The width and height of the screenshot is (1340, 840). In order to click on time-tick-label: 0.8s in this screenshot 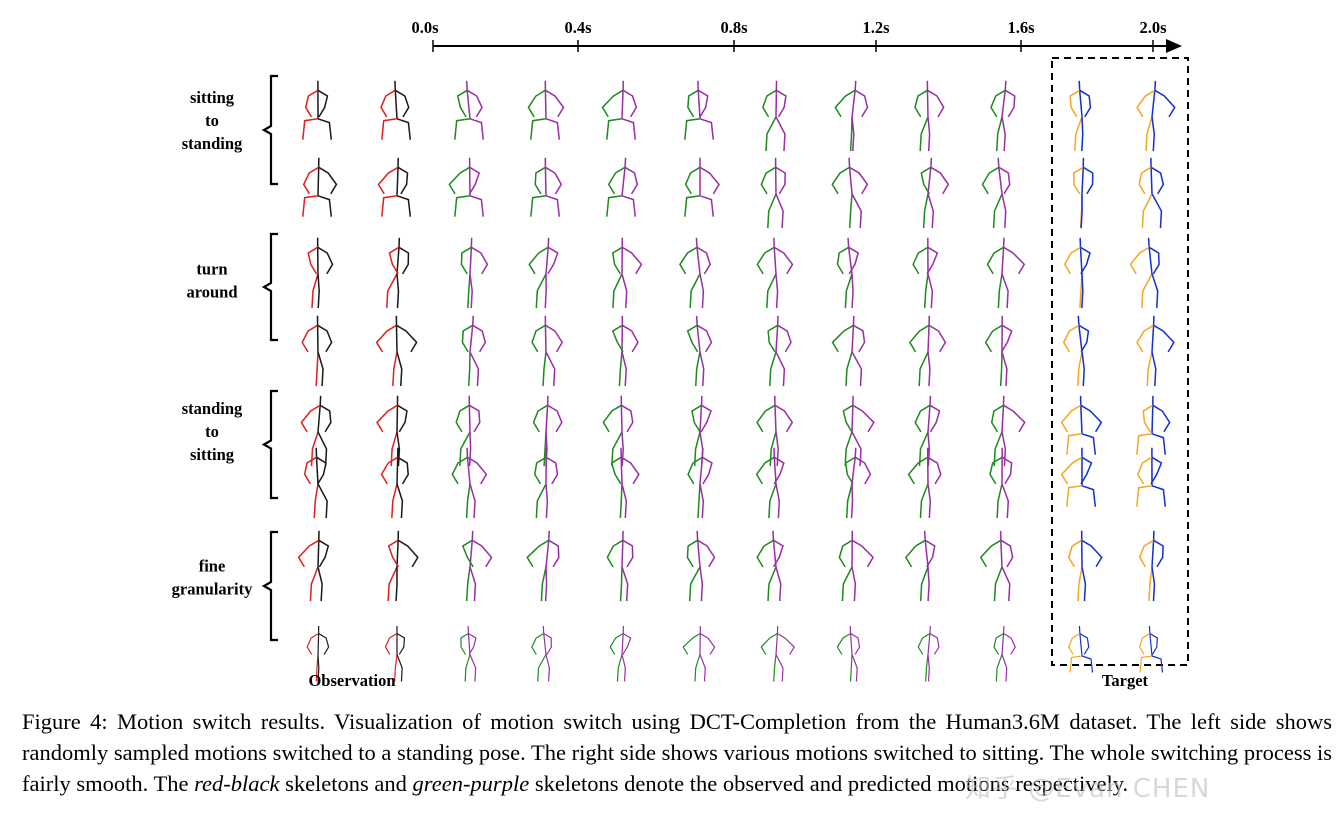, I will do `click(734, 27)`.